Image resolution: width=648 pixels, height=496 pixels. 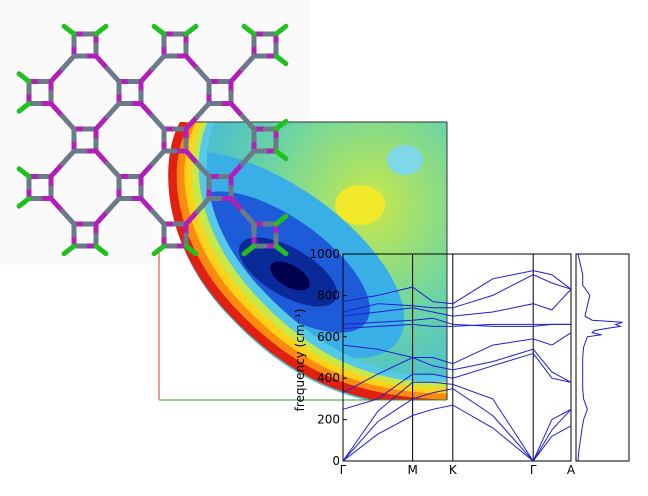 I want to click on y-tick-label: 0, so click(x=336, y=461).